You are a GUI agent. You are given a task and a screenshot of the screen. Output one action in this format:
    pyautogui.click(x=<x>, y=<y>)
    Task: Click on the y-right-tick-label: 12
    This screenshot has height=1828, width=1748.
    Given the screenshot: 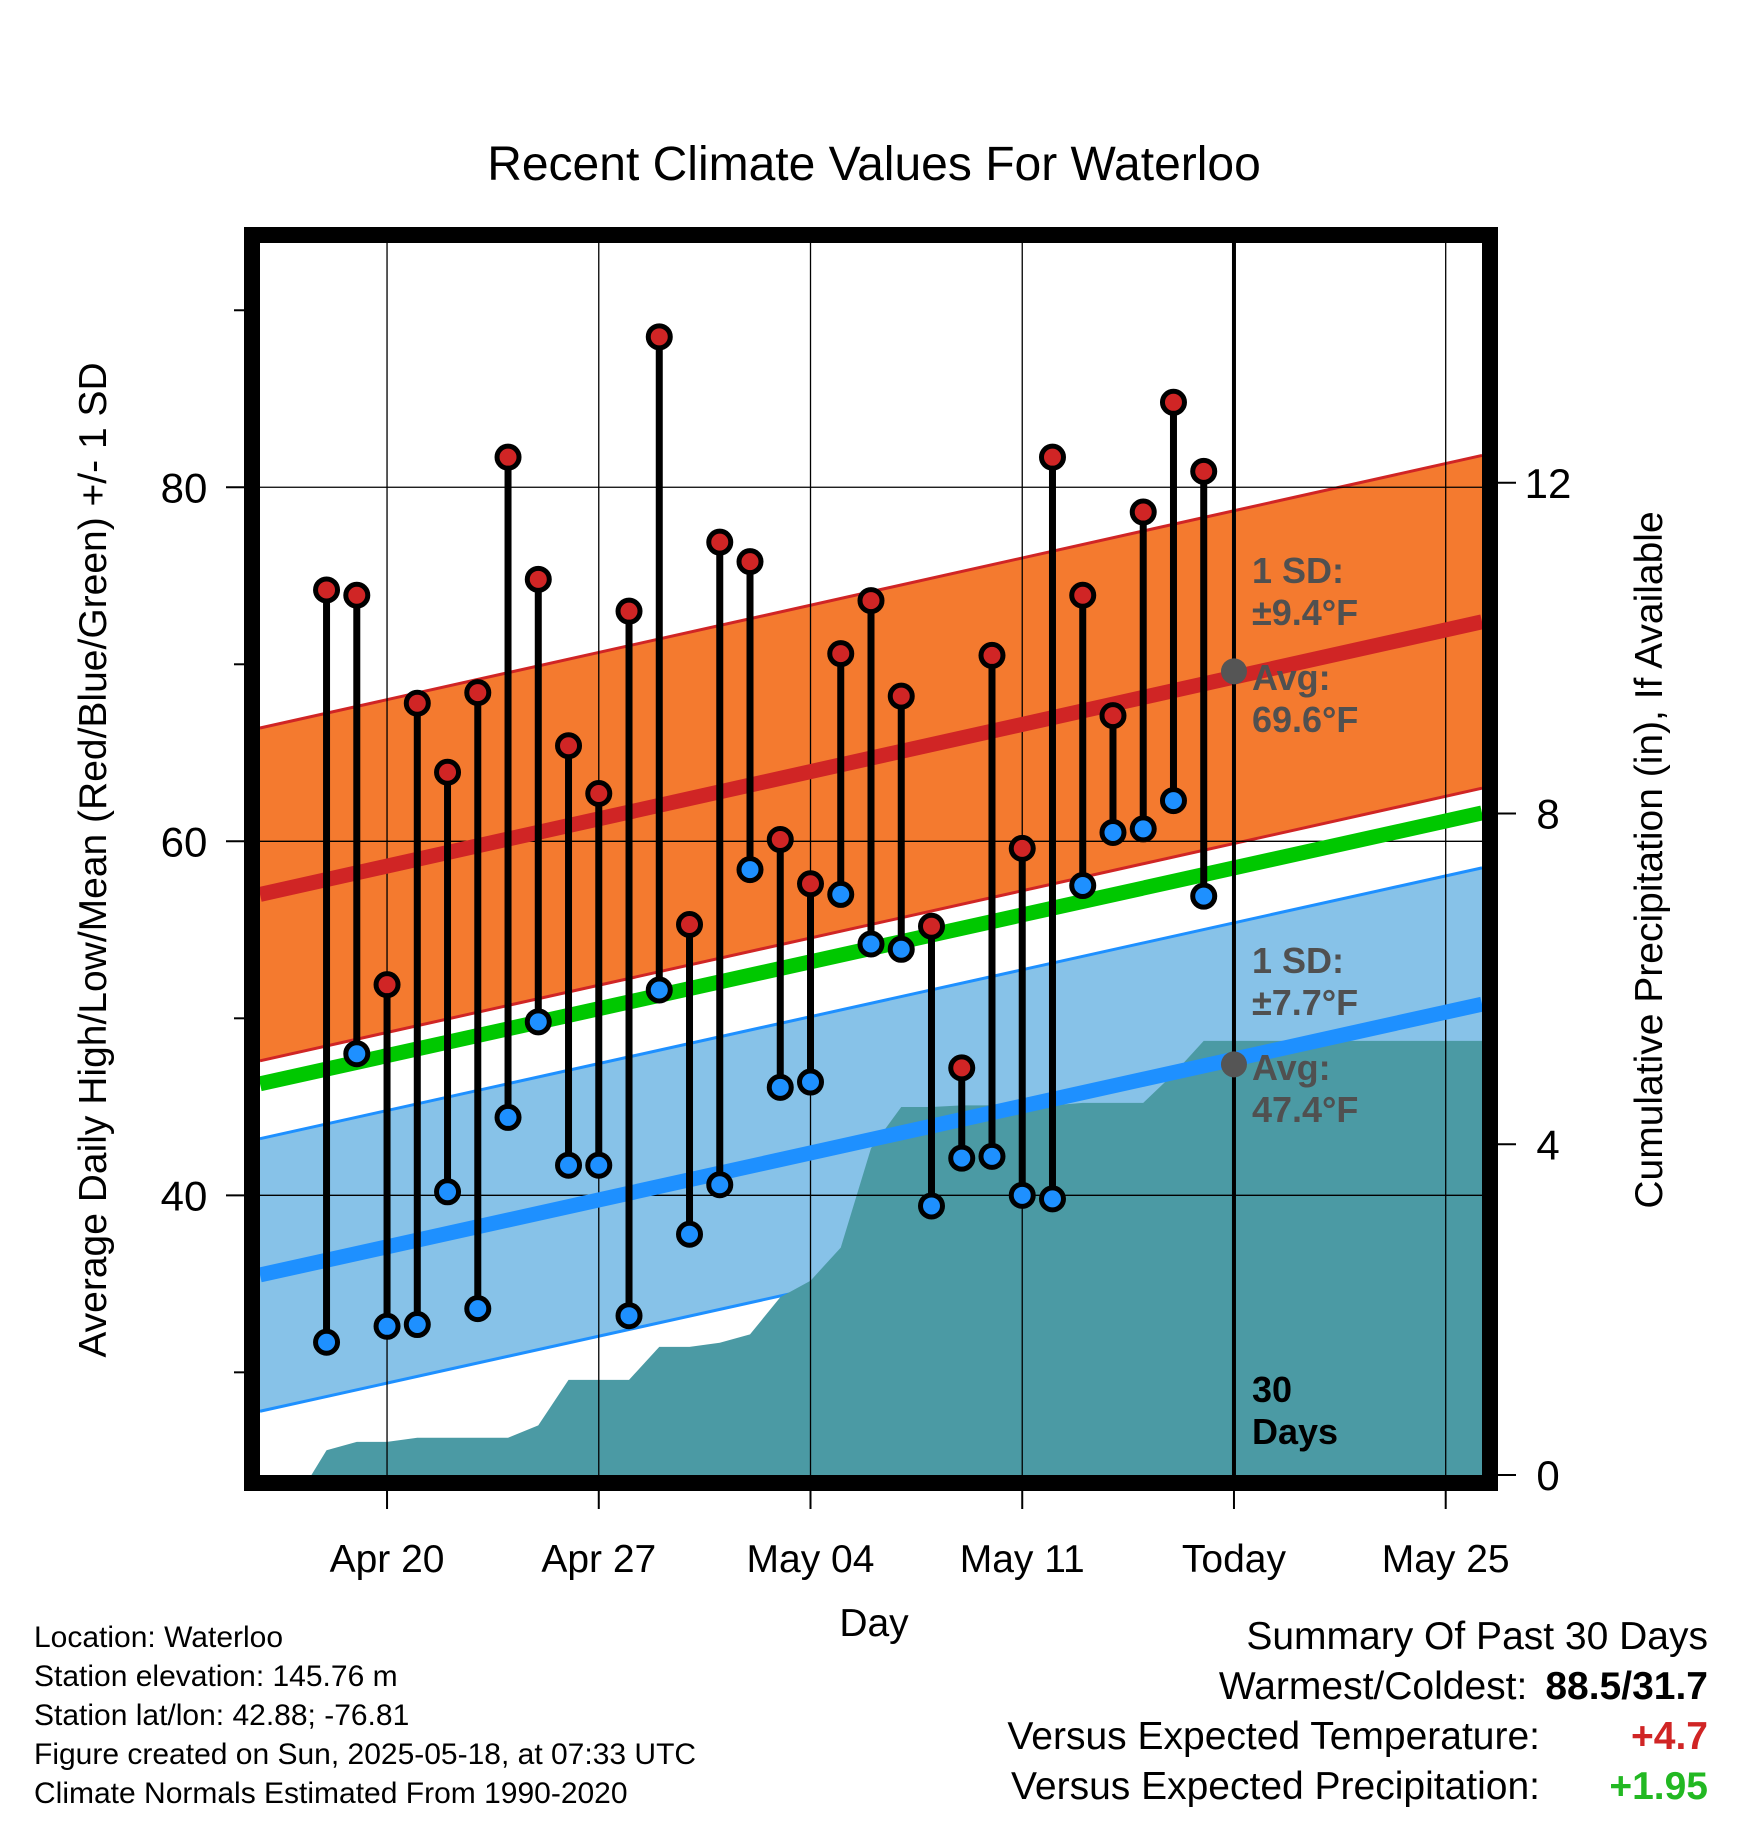 What is the action you would take?
    pyautogui.click(x=1548, y=483)
    